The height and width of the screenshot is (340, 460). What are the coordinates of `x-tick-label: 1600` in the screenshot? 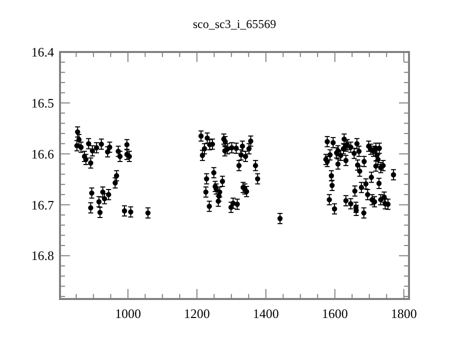 It's located at (335, 313).